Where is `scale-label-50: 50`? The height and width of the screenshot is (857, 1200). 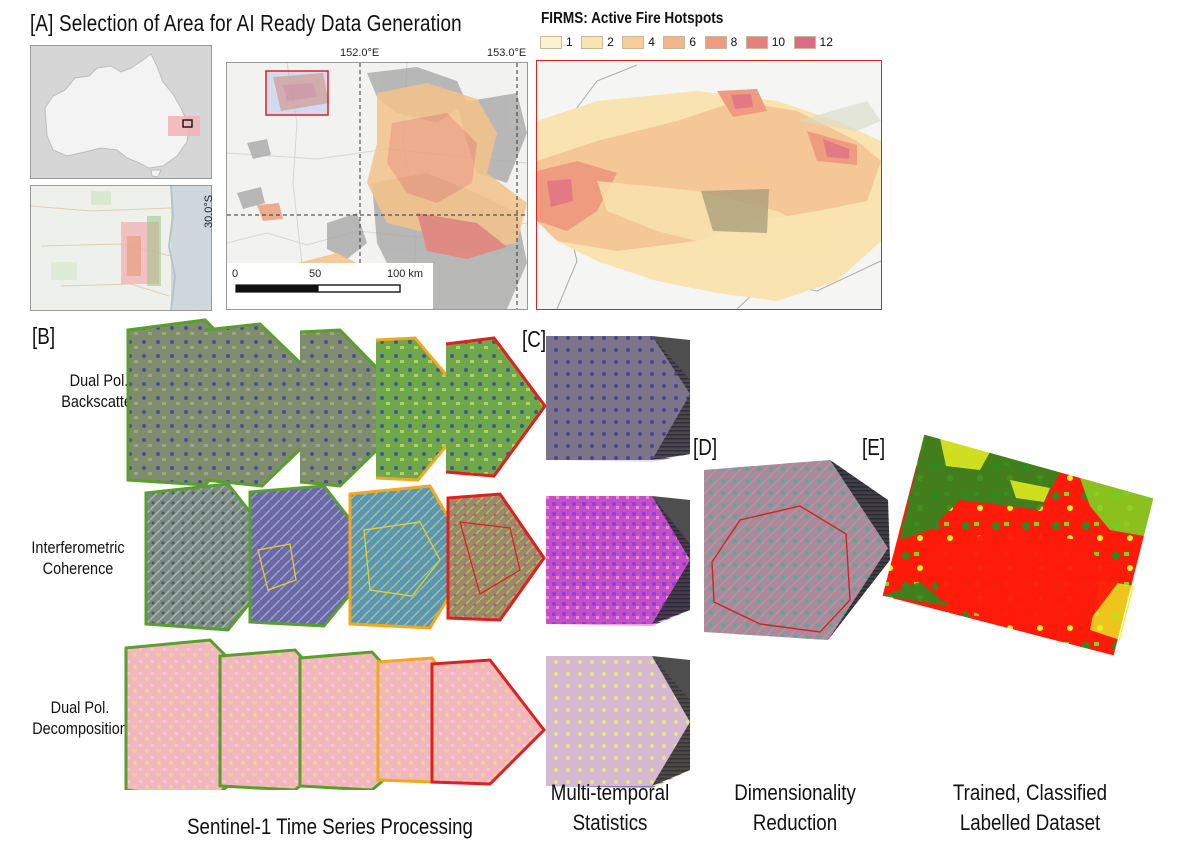 scale-label-50: 50 is located at coordinates (315, 274).